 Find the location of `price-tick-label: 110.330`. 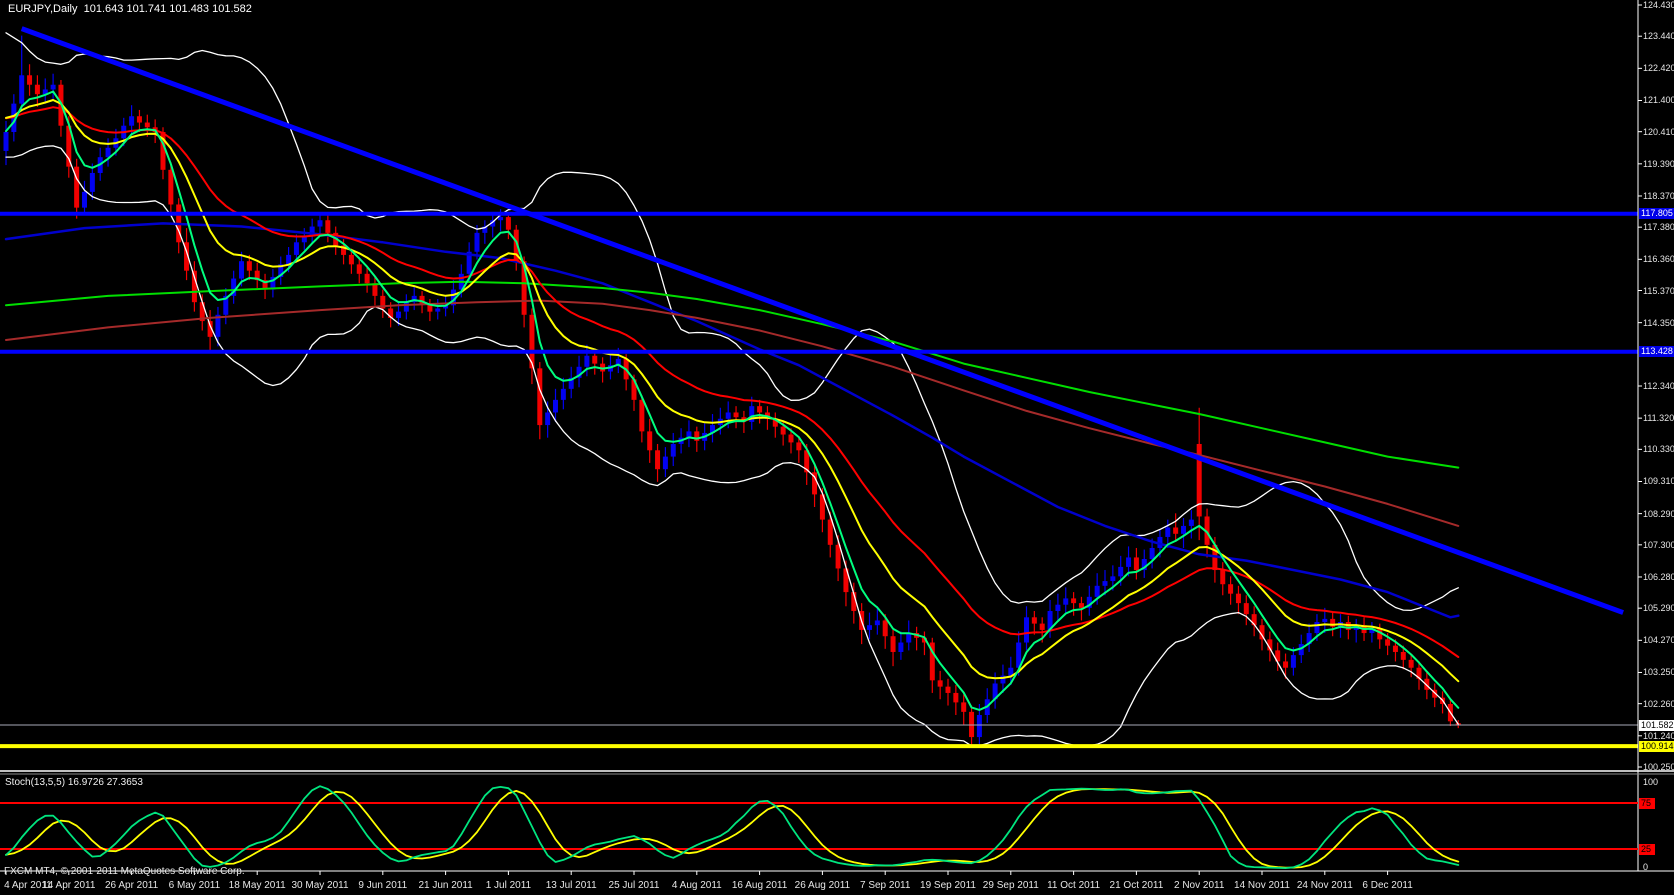

price-tick-label: 110.330 is located at coordinates (1658, 449).